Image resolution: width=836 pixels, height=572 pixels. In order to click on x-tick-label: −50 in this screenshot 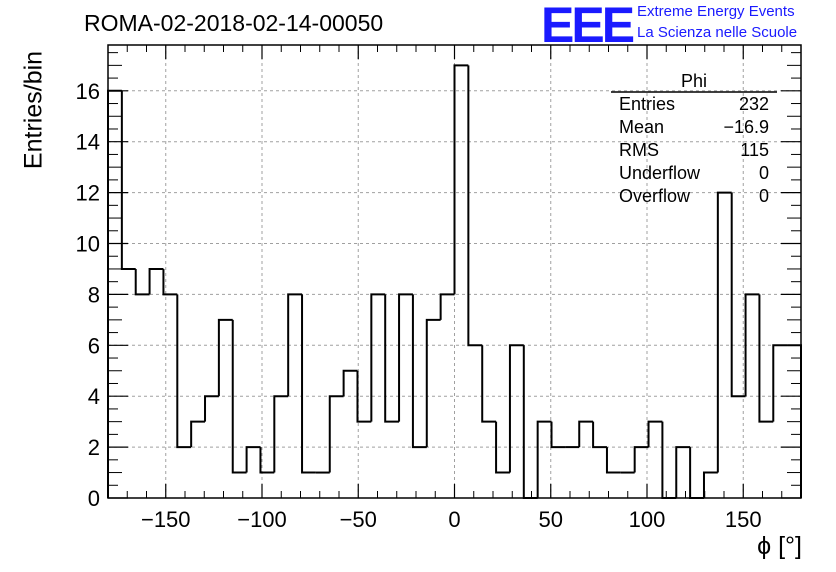, I will do `click(358, 519)`.